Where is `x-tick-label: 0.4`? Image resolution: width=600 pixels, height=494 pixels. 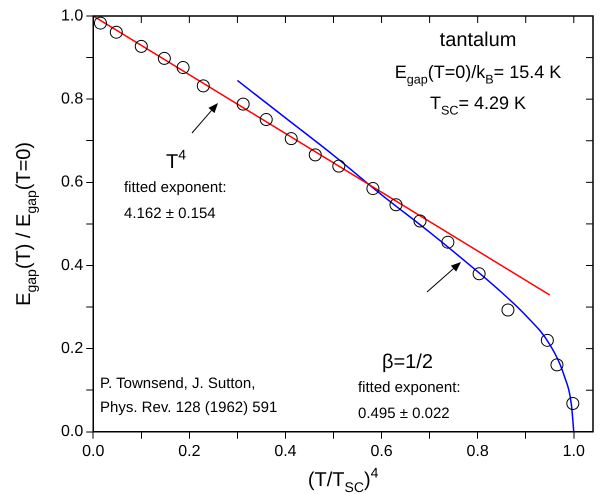 x-tick-label: 0.4 is located at coordinates (285, 451).